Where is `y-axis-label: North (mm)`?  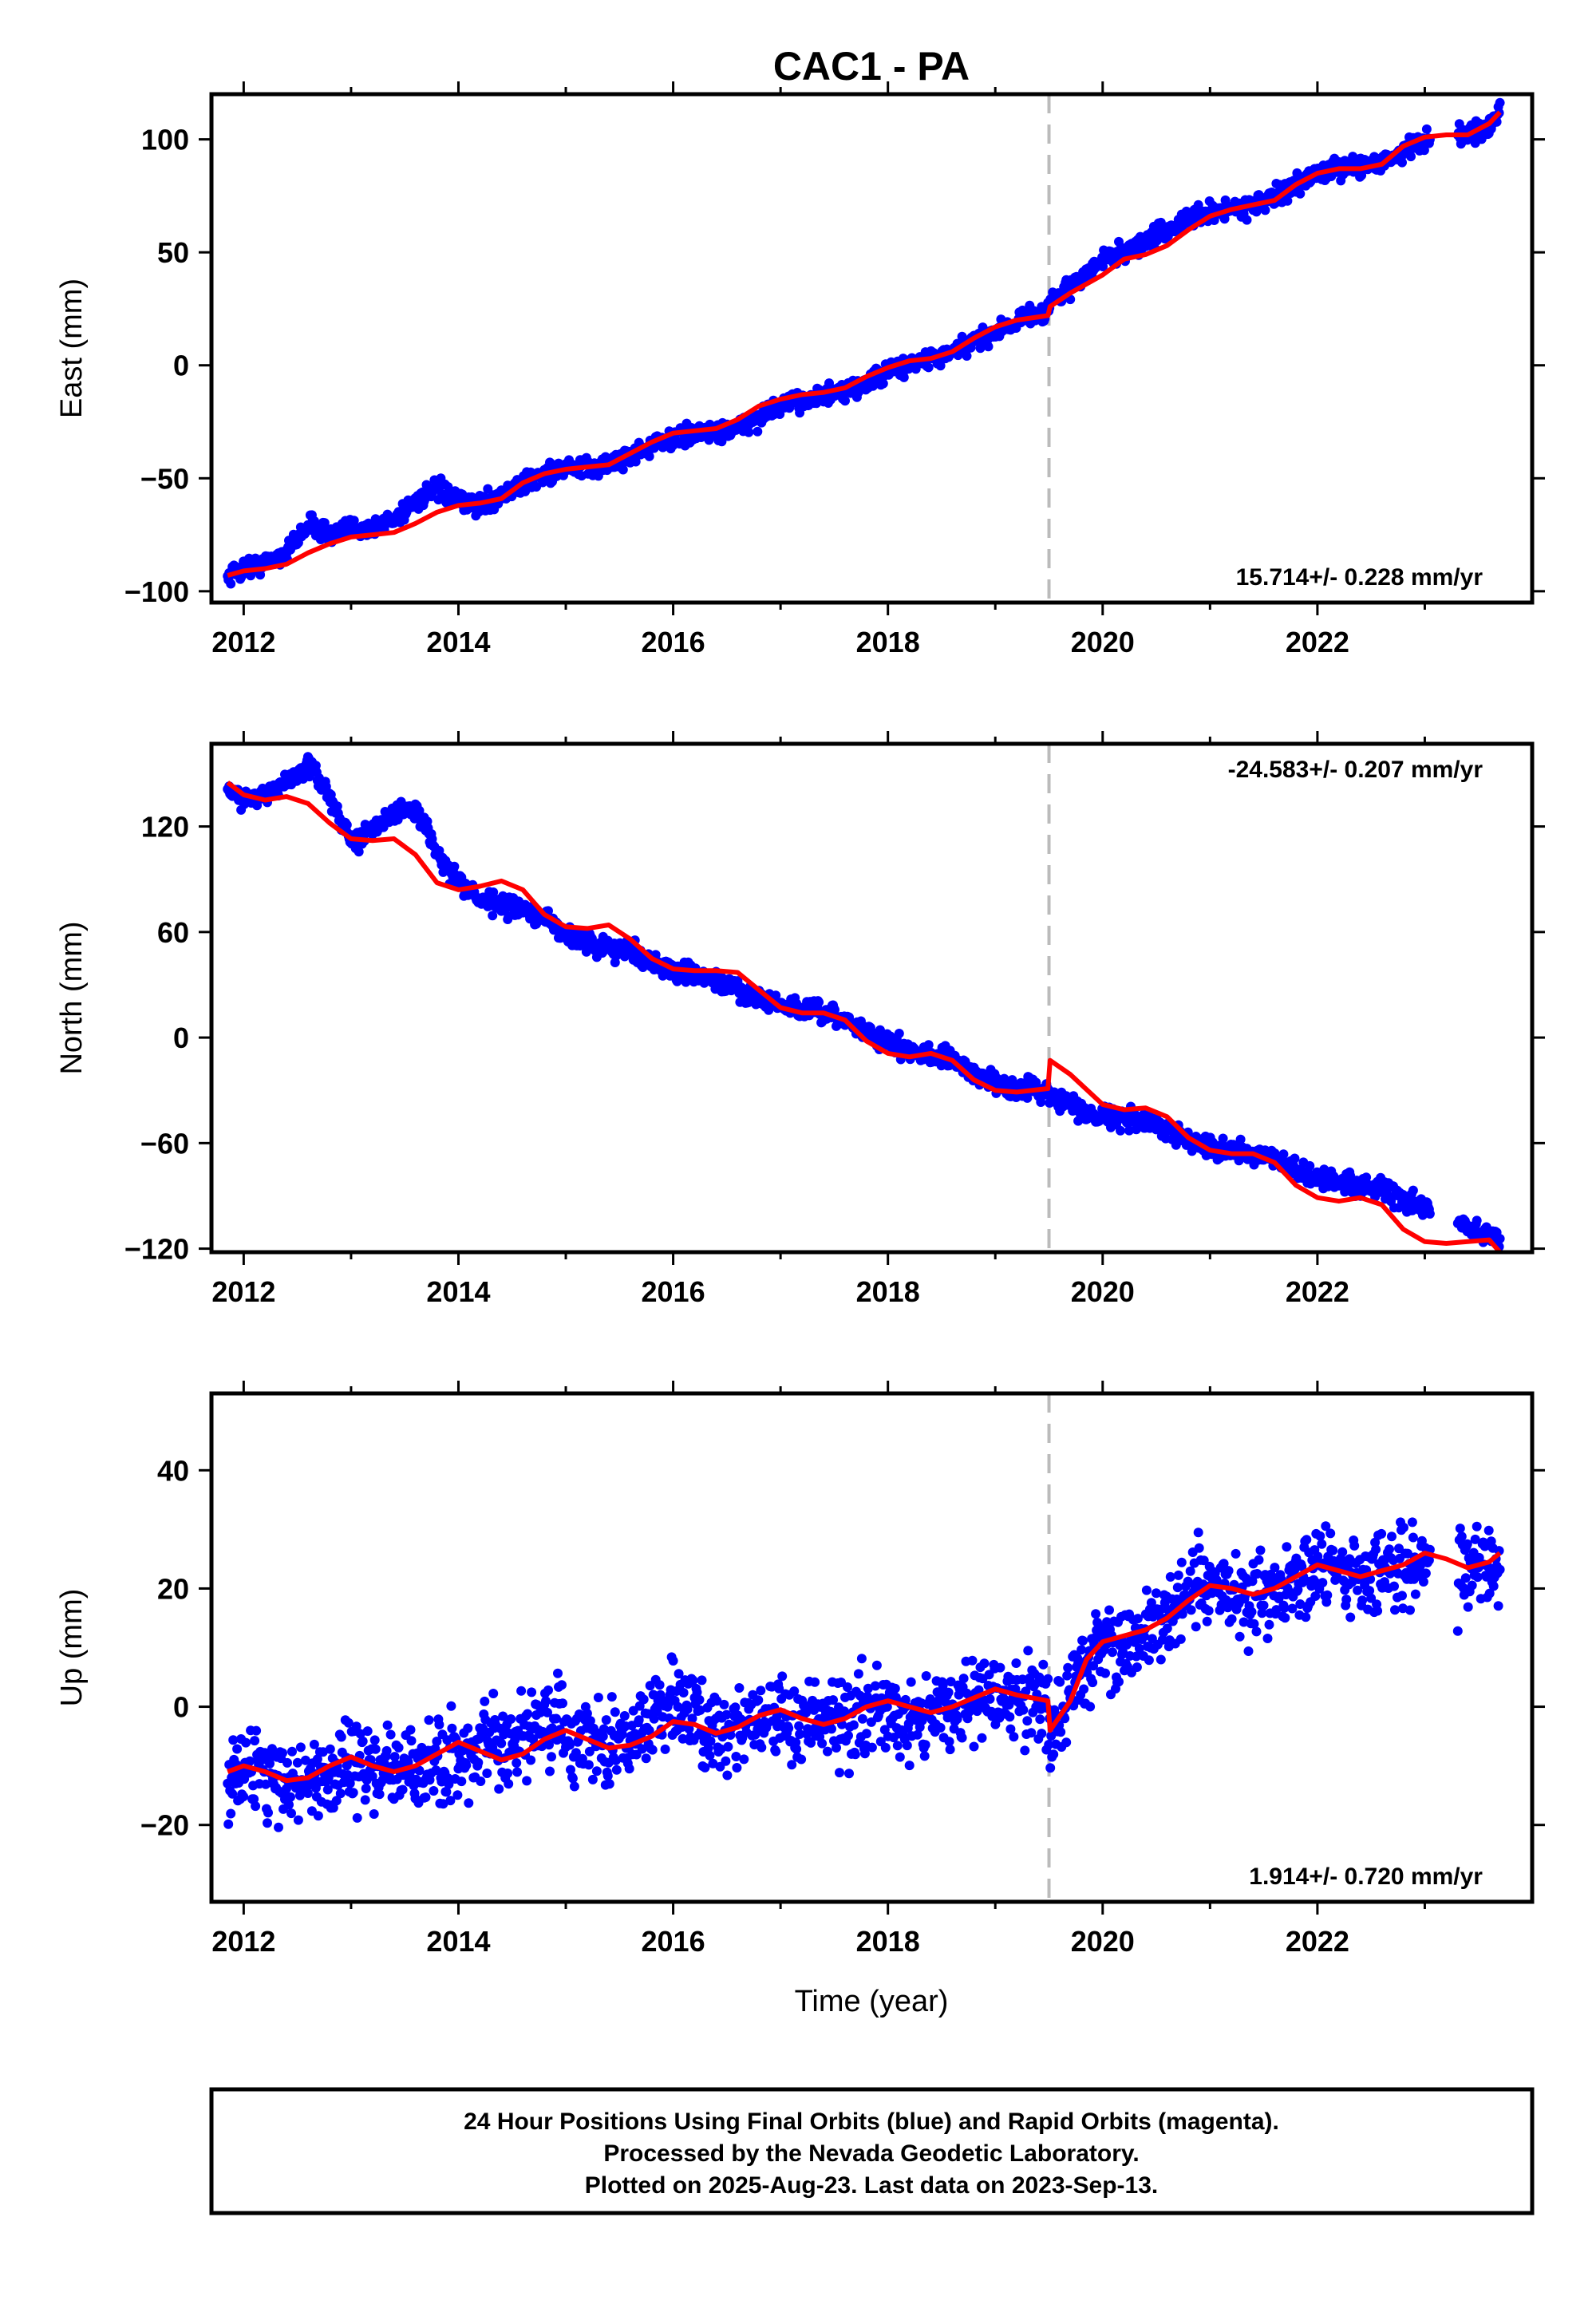 y-axis-label: North (mm) is located at coordinates (72, 997).